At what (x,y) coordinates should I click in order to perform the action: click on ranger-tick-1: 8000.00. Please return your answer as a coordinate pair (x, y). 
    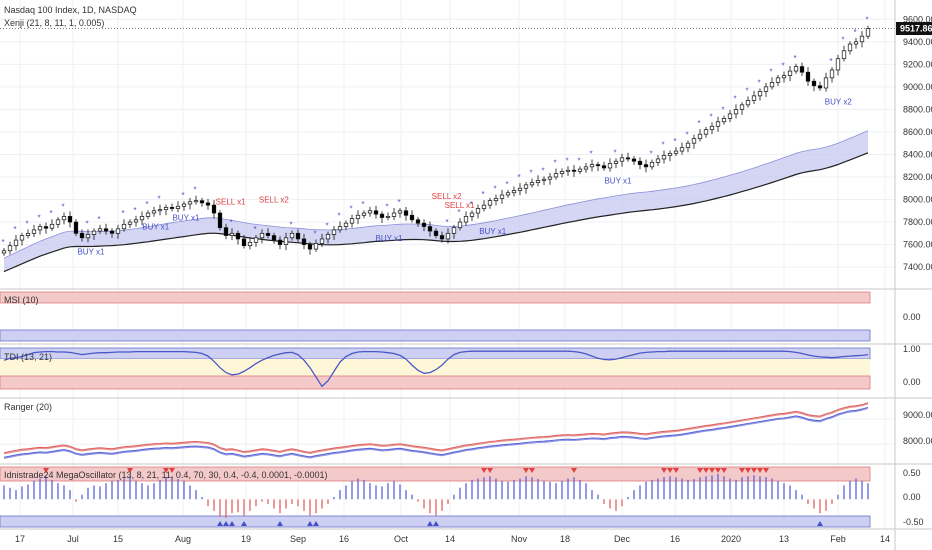
    Looking at the image, I should click on (917, 441).